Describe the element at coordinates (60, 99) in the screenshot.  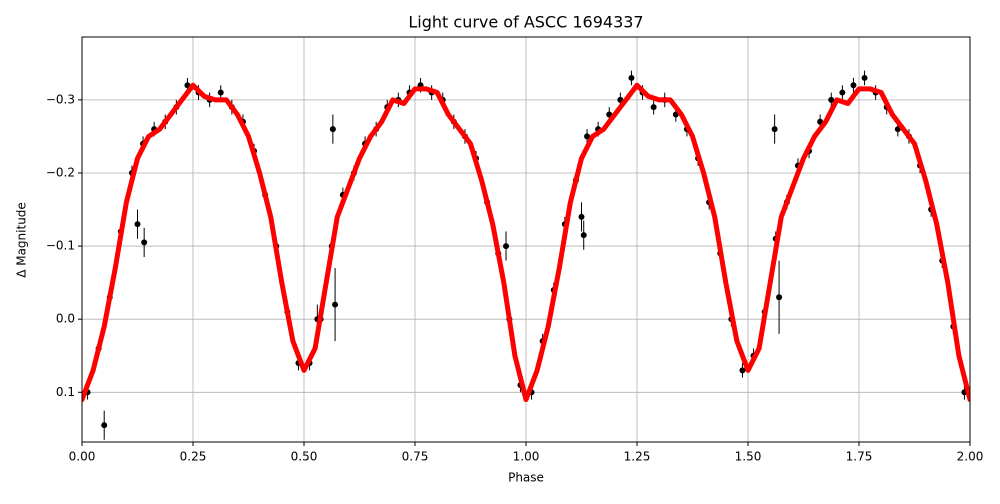
I see `y-tick-label: −0.3` at that location.